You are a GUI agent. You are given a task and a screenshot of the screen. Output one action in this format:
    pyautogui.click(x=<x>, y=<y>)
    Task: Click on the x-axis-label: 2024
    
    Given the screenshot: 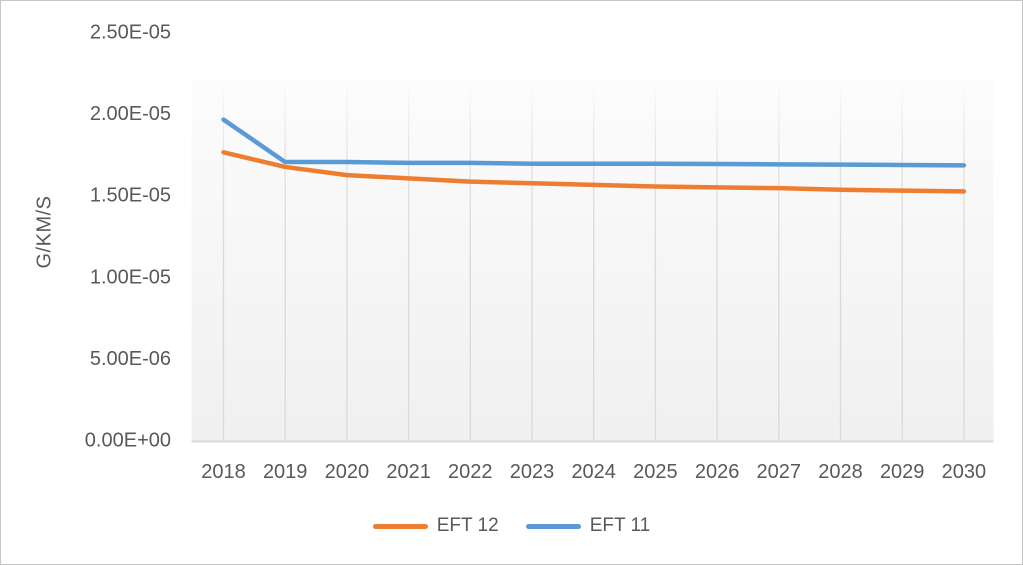 What is the action you would take?
    pyautogui.click(x=593, y=472)
    